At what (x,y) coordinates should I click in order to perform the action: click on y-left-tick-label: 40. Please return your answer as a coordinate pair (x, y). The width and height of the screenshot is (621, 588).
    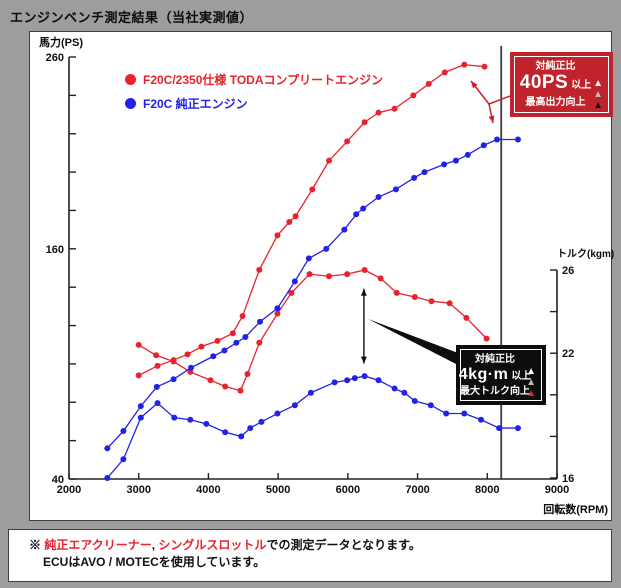
    Looking at the image, I should click on (58, 480).